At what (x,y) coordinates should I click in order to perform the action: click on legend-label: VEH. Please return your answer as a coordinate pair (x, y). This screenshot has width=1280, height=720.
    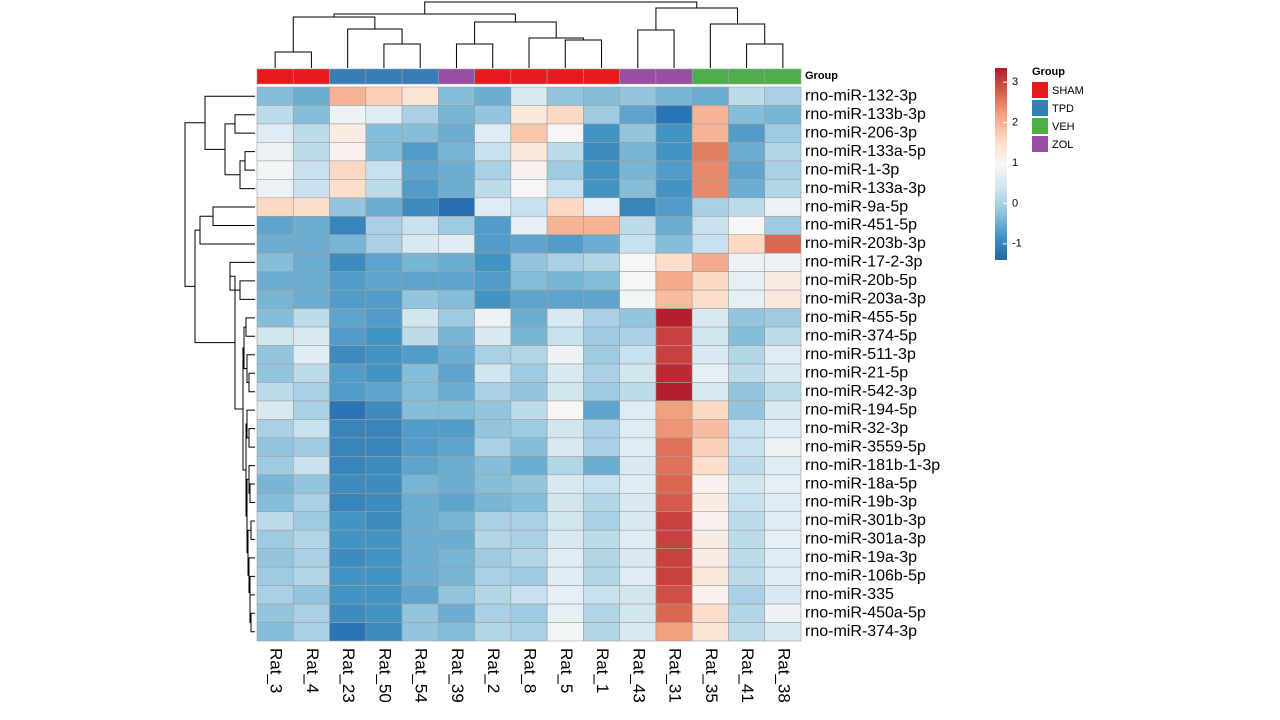
    Looking at the image, I should click on (1063, 127).